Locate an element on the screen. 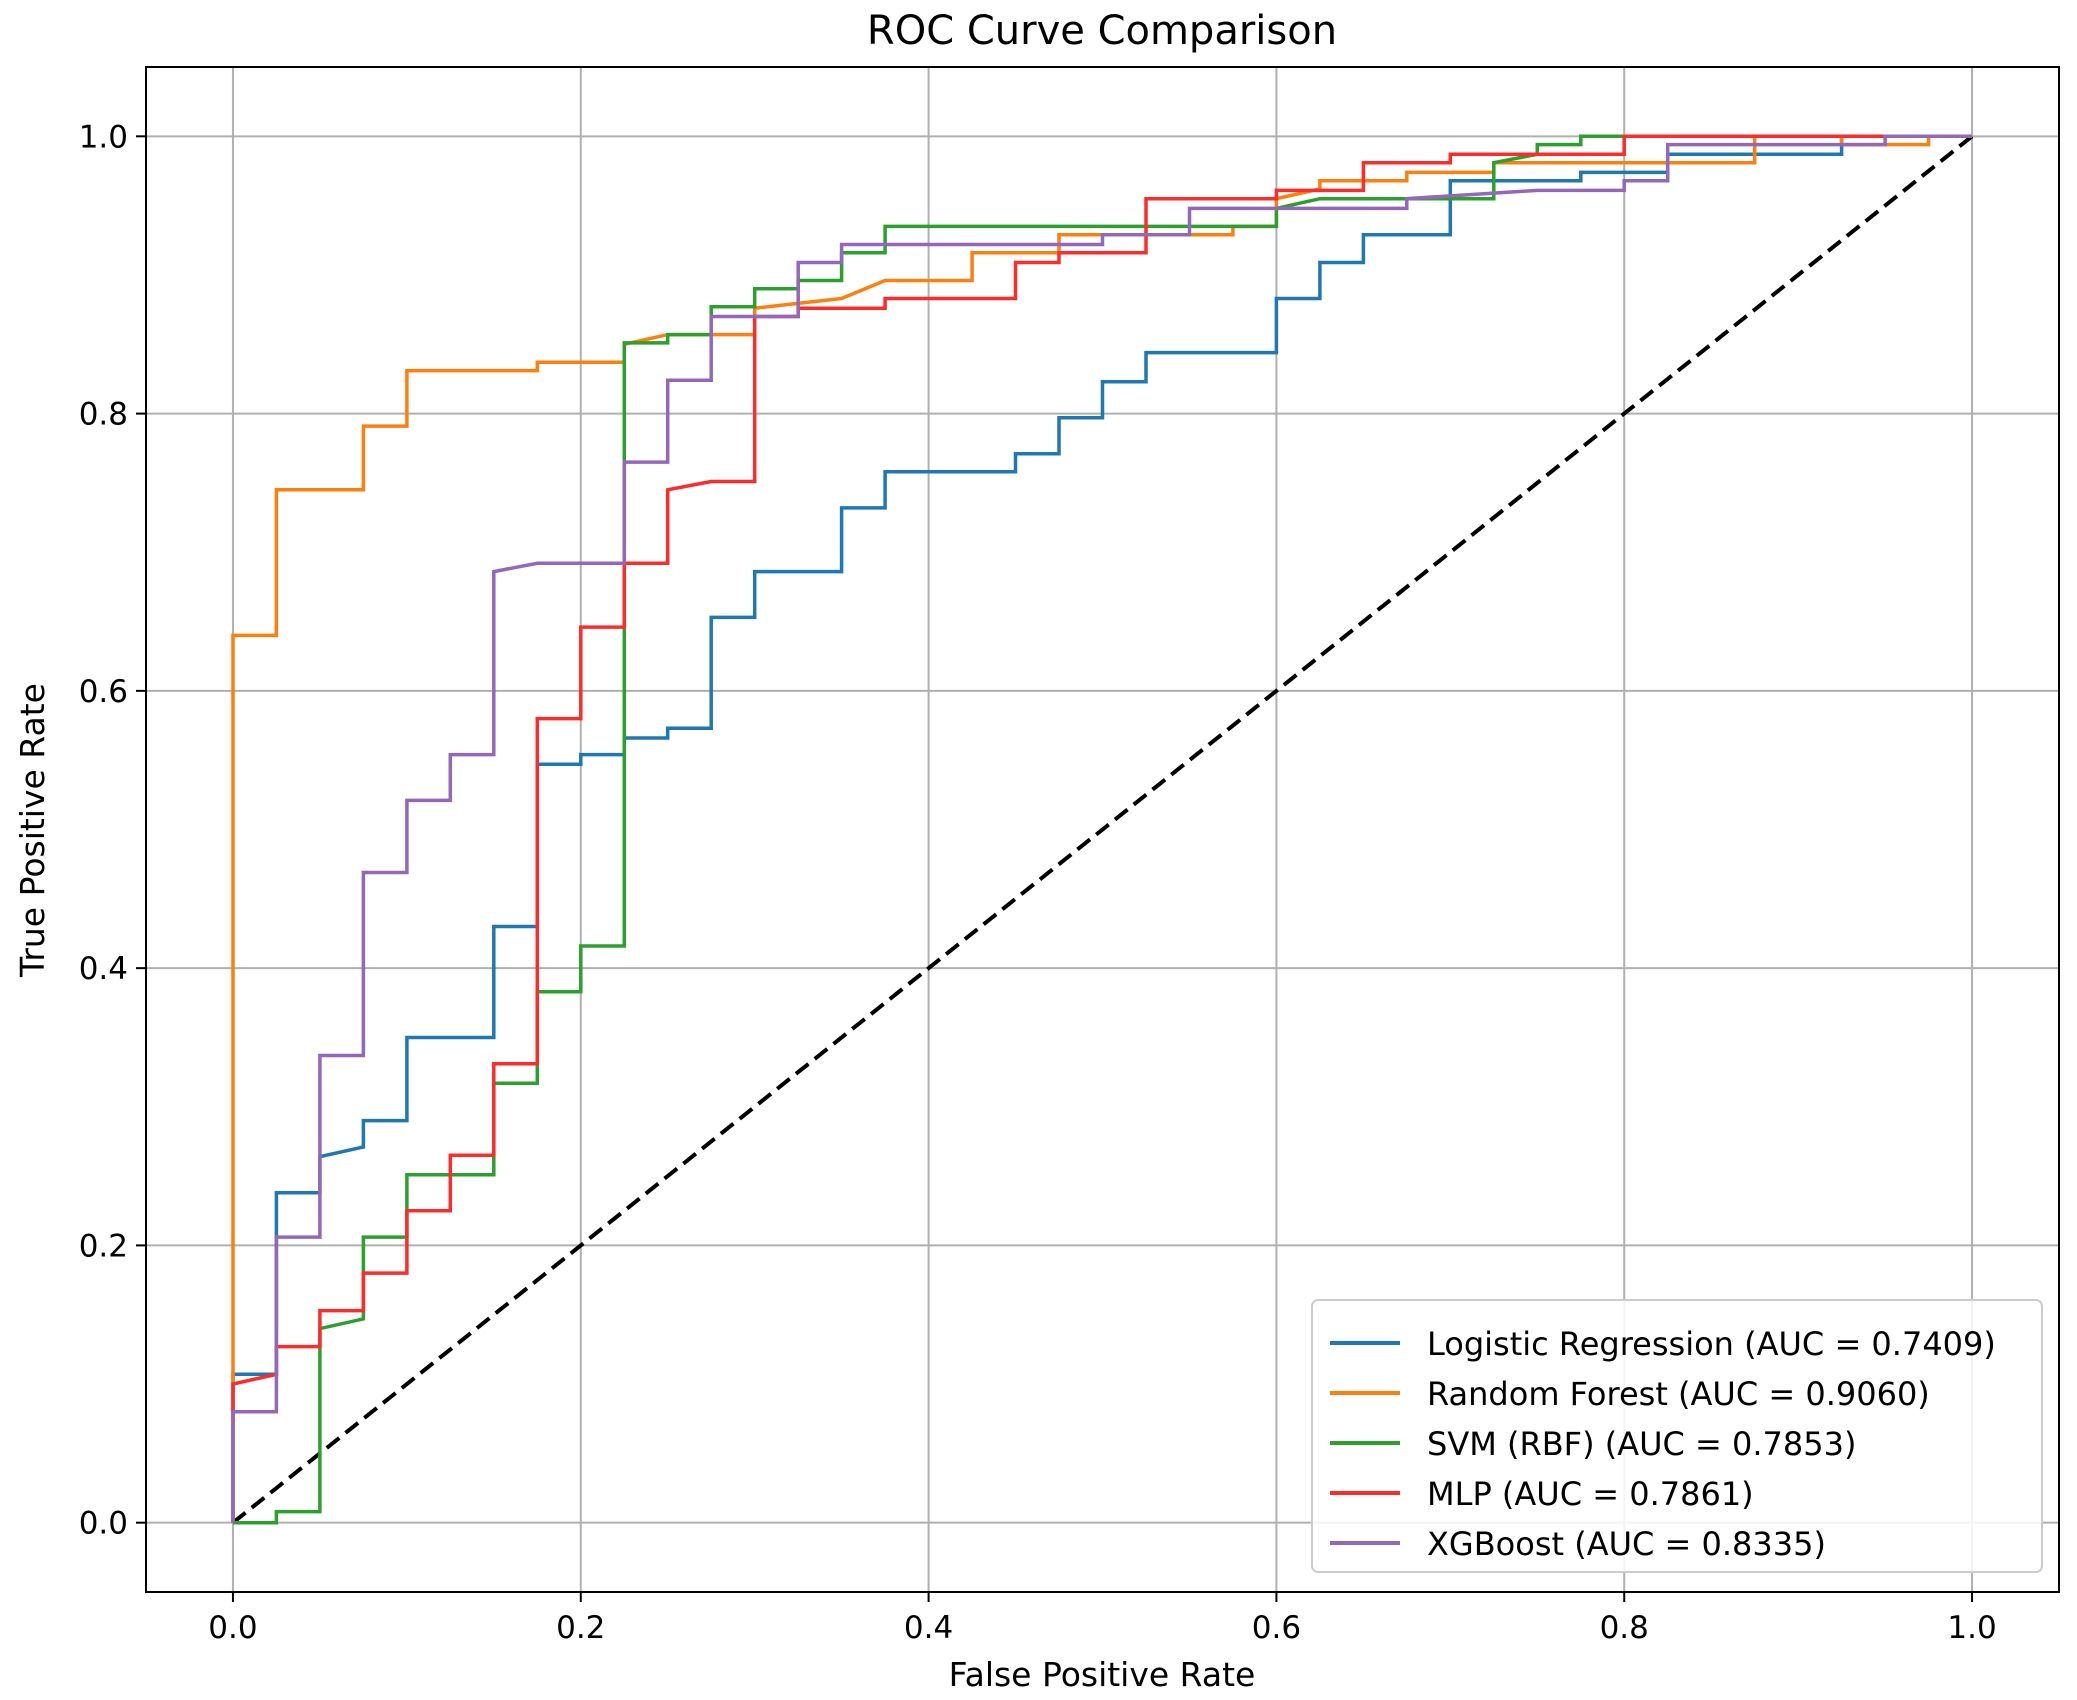 Image resolution: width=2077 pixels, height=1700 pixels. legend-box is located at coordinates (1677, 1436).